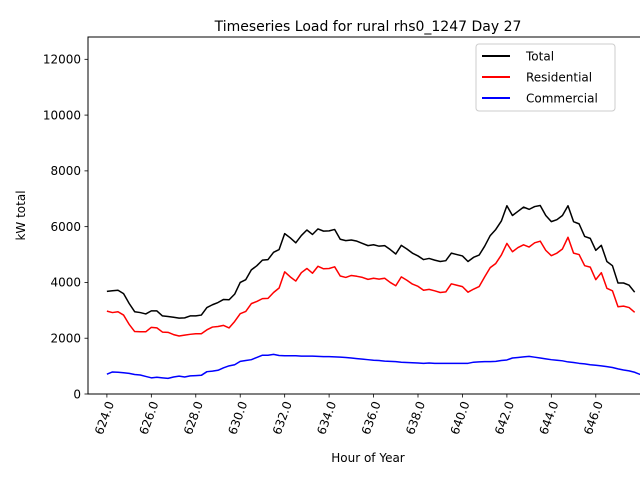 The height and width of the screenshot is (480, 640). What do you see at coordinates (562, 98) in the screenshot?
I see `legend-label-commercial: Commercial` at bounding box center [562, 98].